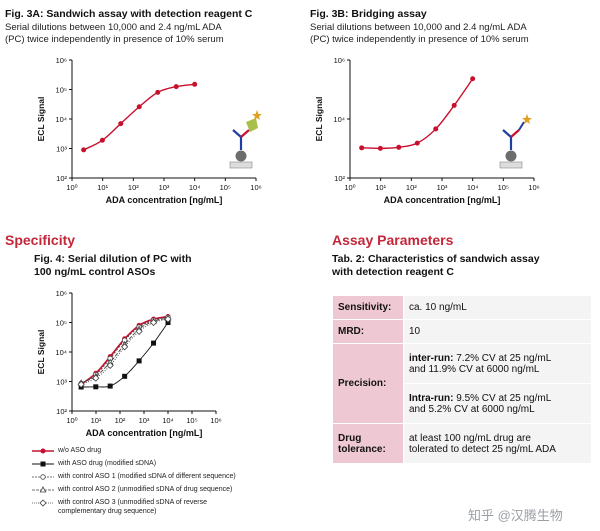 The height and width of the screenshot is (531, 600). I want to click on y-tick-label: 10⁵, so click(61, 323).